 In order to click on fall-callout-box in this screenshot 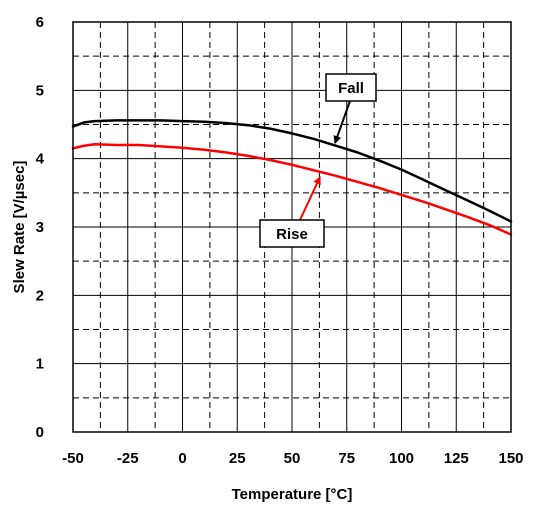, I will do `click(351, 87)`.